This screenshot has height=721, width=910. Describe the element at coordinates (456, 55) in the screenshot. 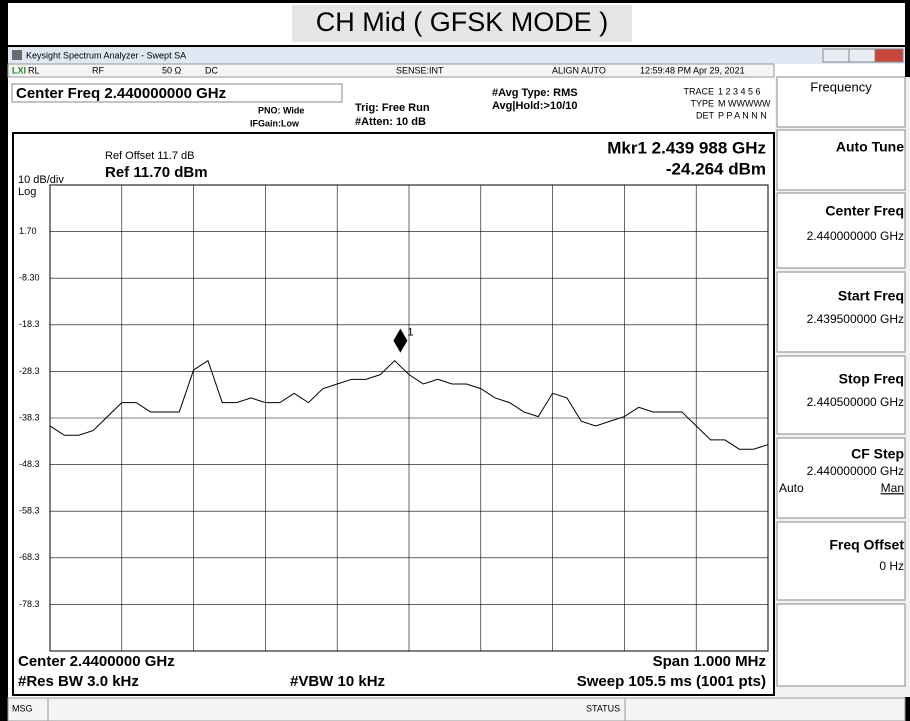

I see `title-bar` at that location.